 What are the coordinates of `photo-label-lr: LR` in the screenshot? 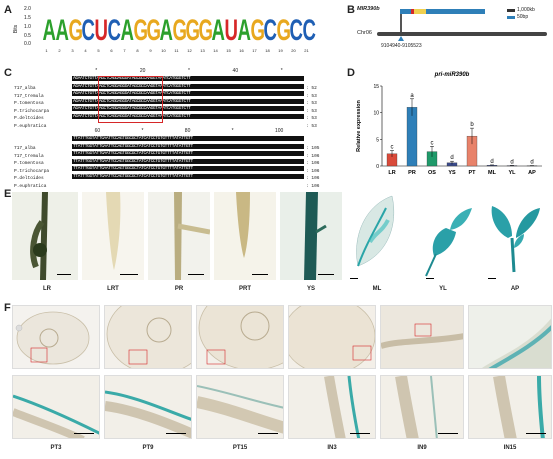 It's located at (47, 289).